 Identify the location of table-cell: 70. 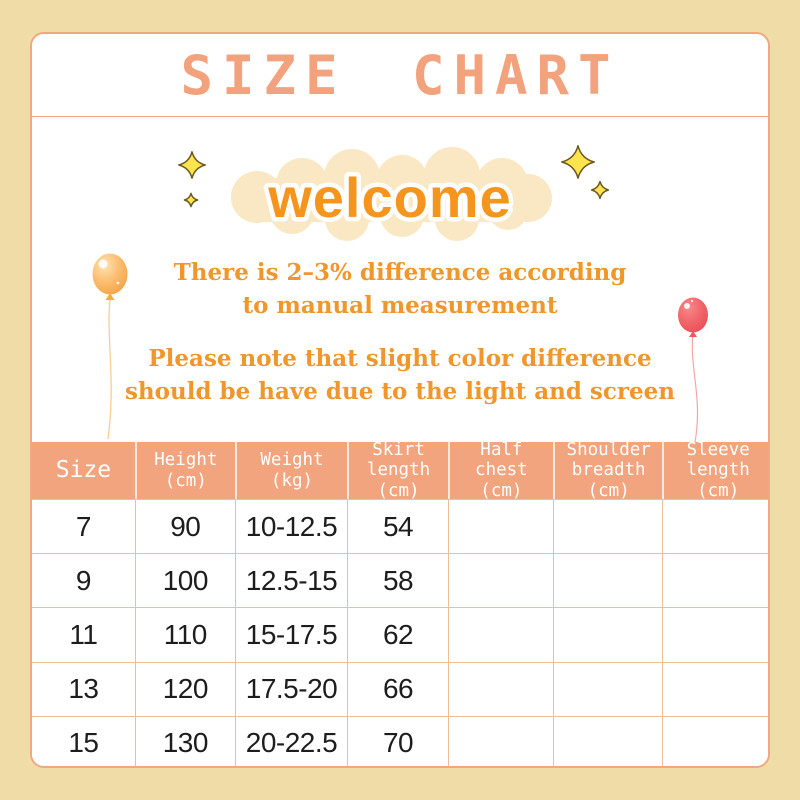
(397, 741).